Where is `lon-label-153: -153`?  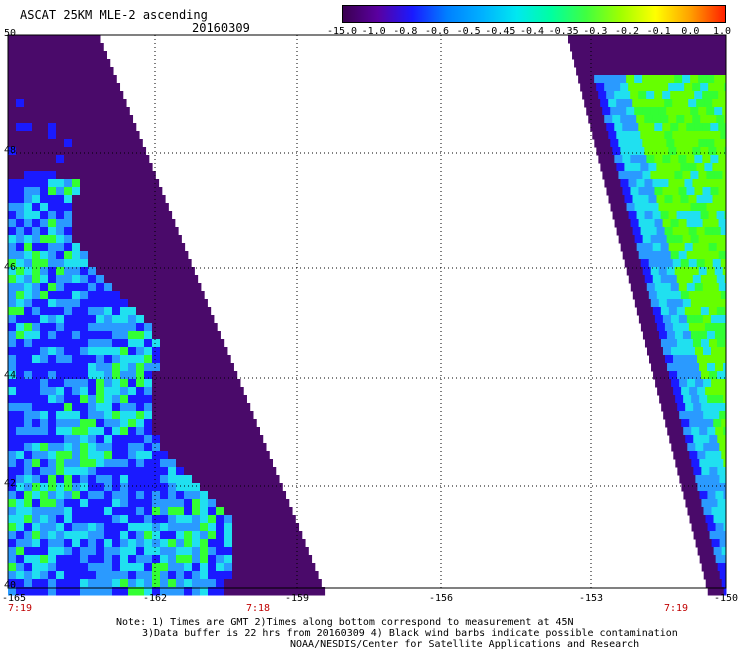
lon-label-153: -153 is located at coordinates (591, 598).